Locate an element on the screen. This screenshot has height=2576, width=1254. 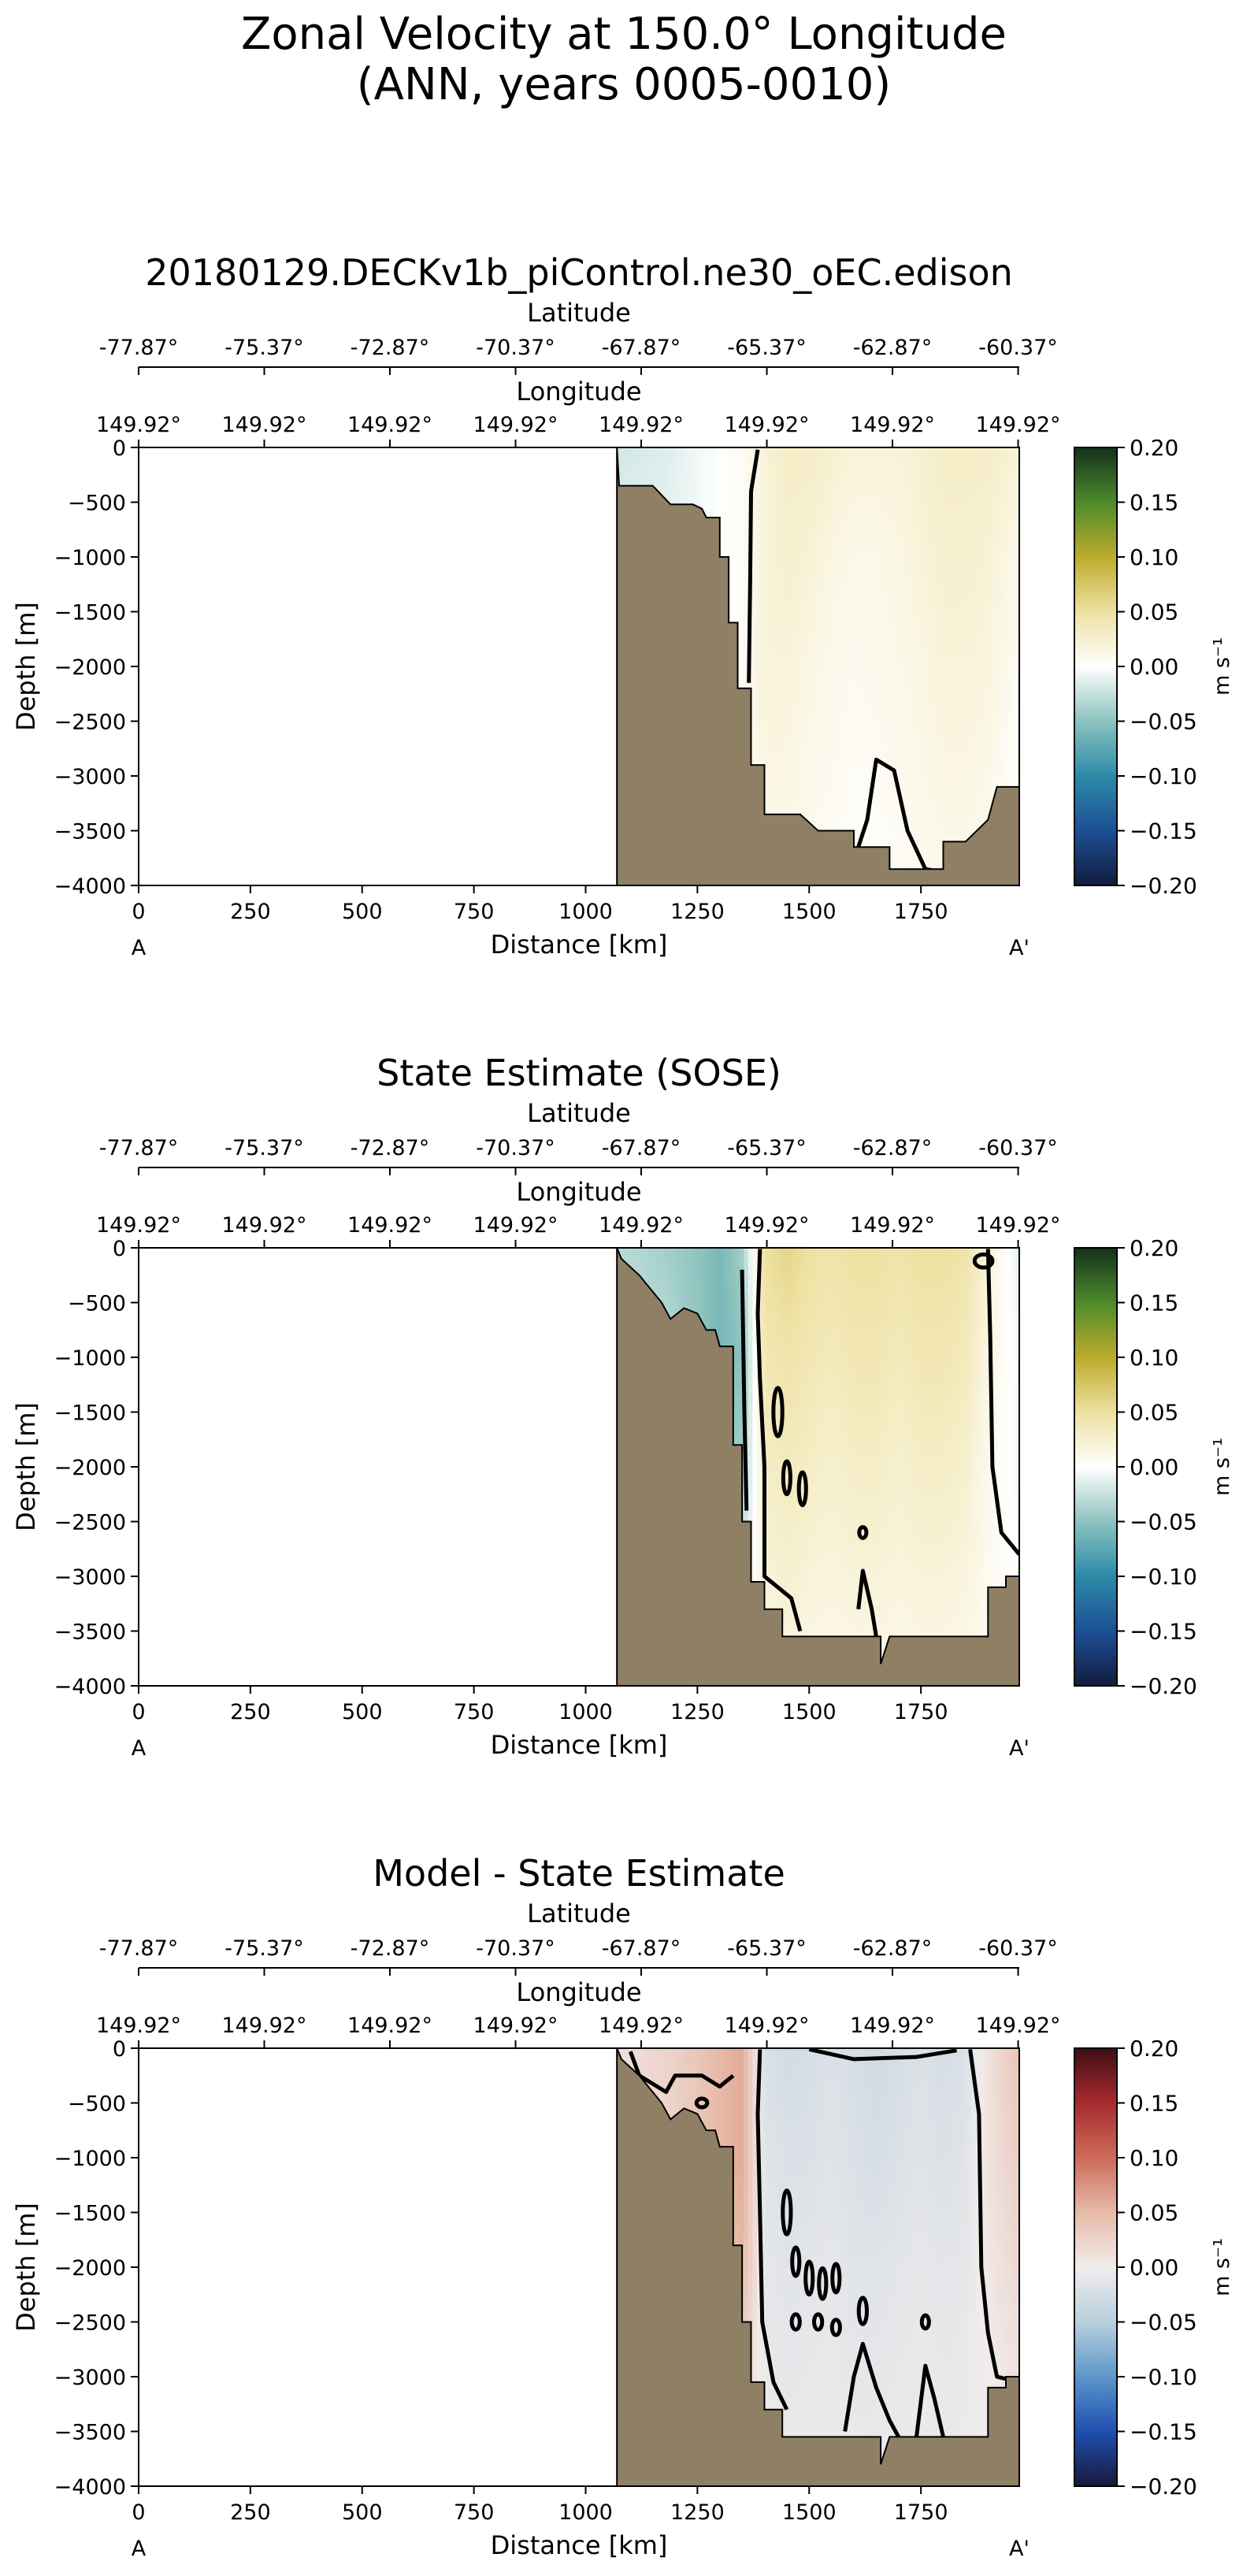
colorbar-tick-label: 0.00 is located at coordinates (1154, 667).